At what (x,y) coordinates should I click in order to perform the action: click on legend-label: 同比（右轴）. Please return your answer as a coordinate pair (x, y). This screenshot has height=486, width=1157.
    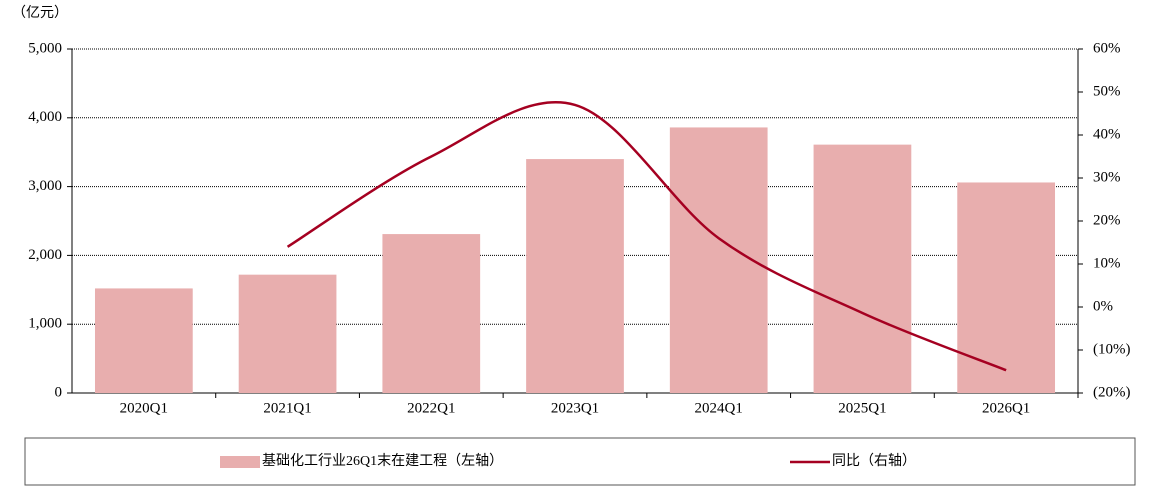
    Looking at the image, I should click on (874, 461).